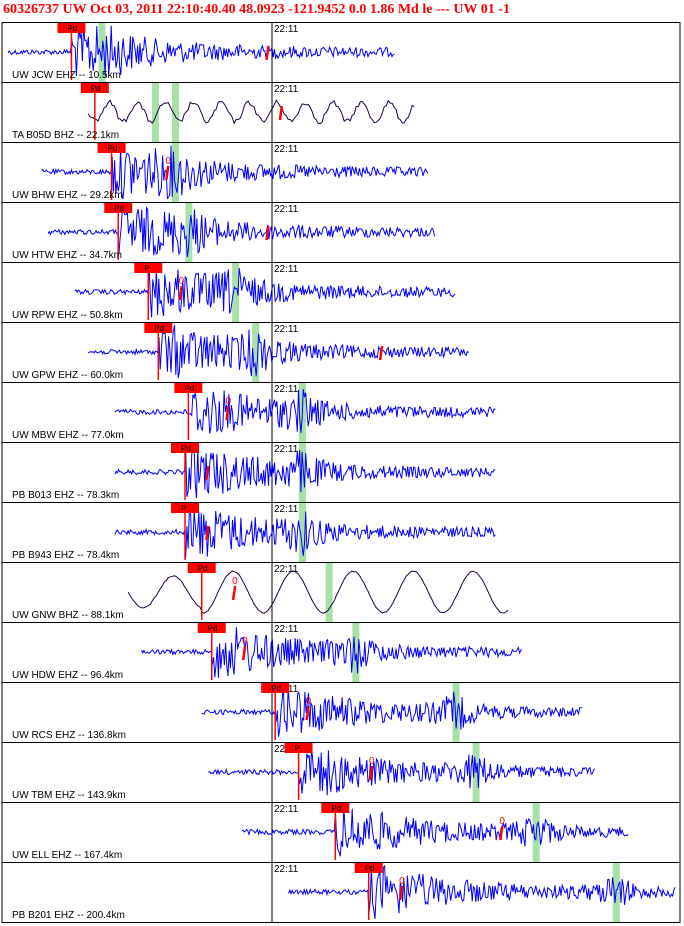  Describe the element at coordinates (341, 52) in the screenshot. I see `trace-panel: 22:11 Pd UW JCW EHZ -- 10.5km` at that location.